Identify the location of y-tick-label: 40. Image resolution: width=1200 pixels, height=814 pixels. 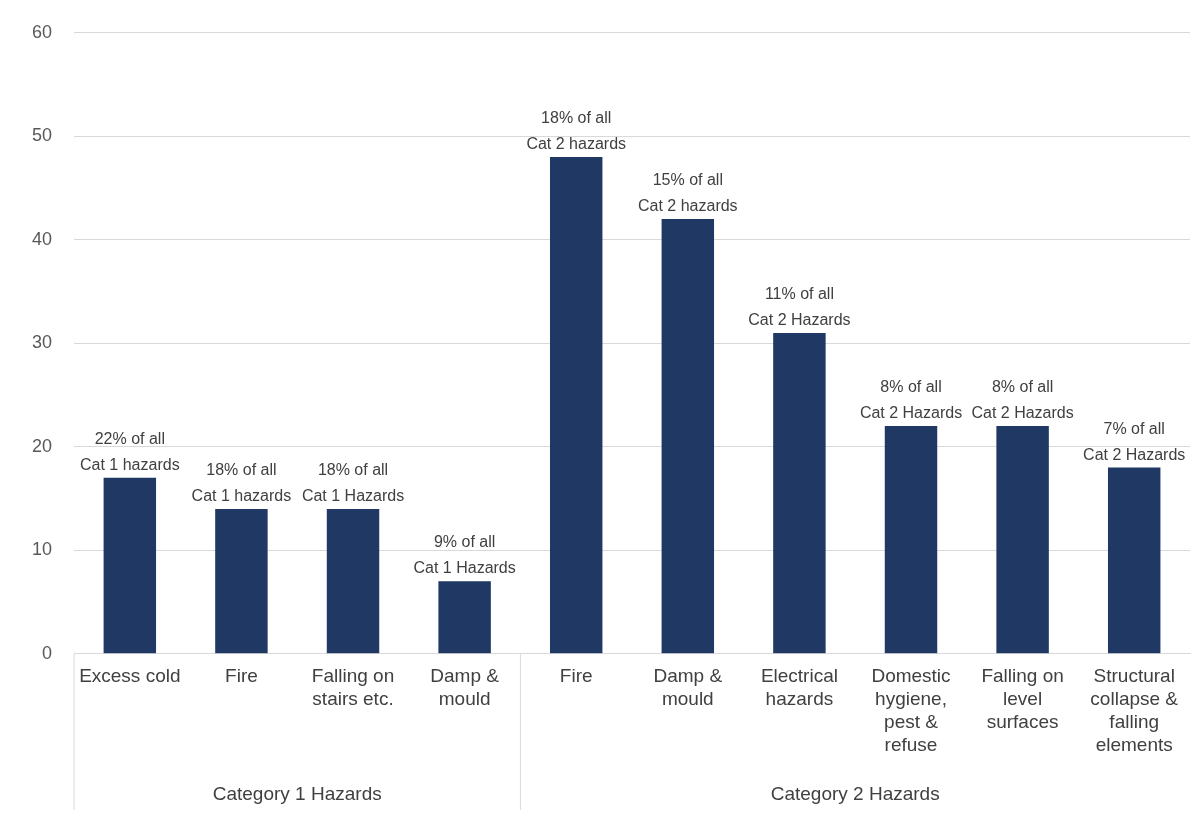
(42, 238).